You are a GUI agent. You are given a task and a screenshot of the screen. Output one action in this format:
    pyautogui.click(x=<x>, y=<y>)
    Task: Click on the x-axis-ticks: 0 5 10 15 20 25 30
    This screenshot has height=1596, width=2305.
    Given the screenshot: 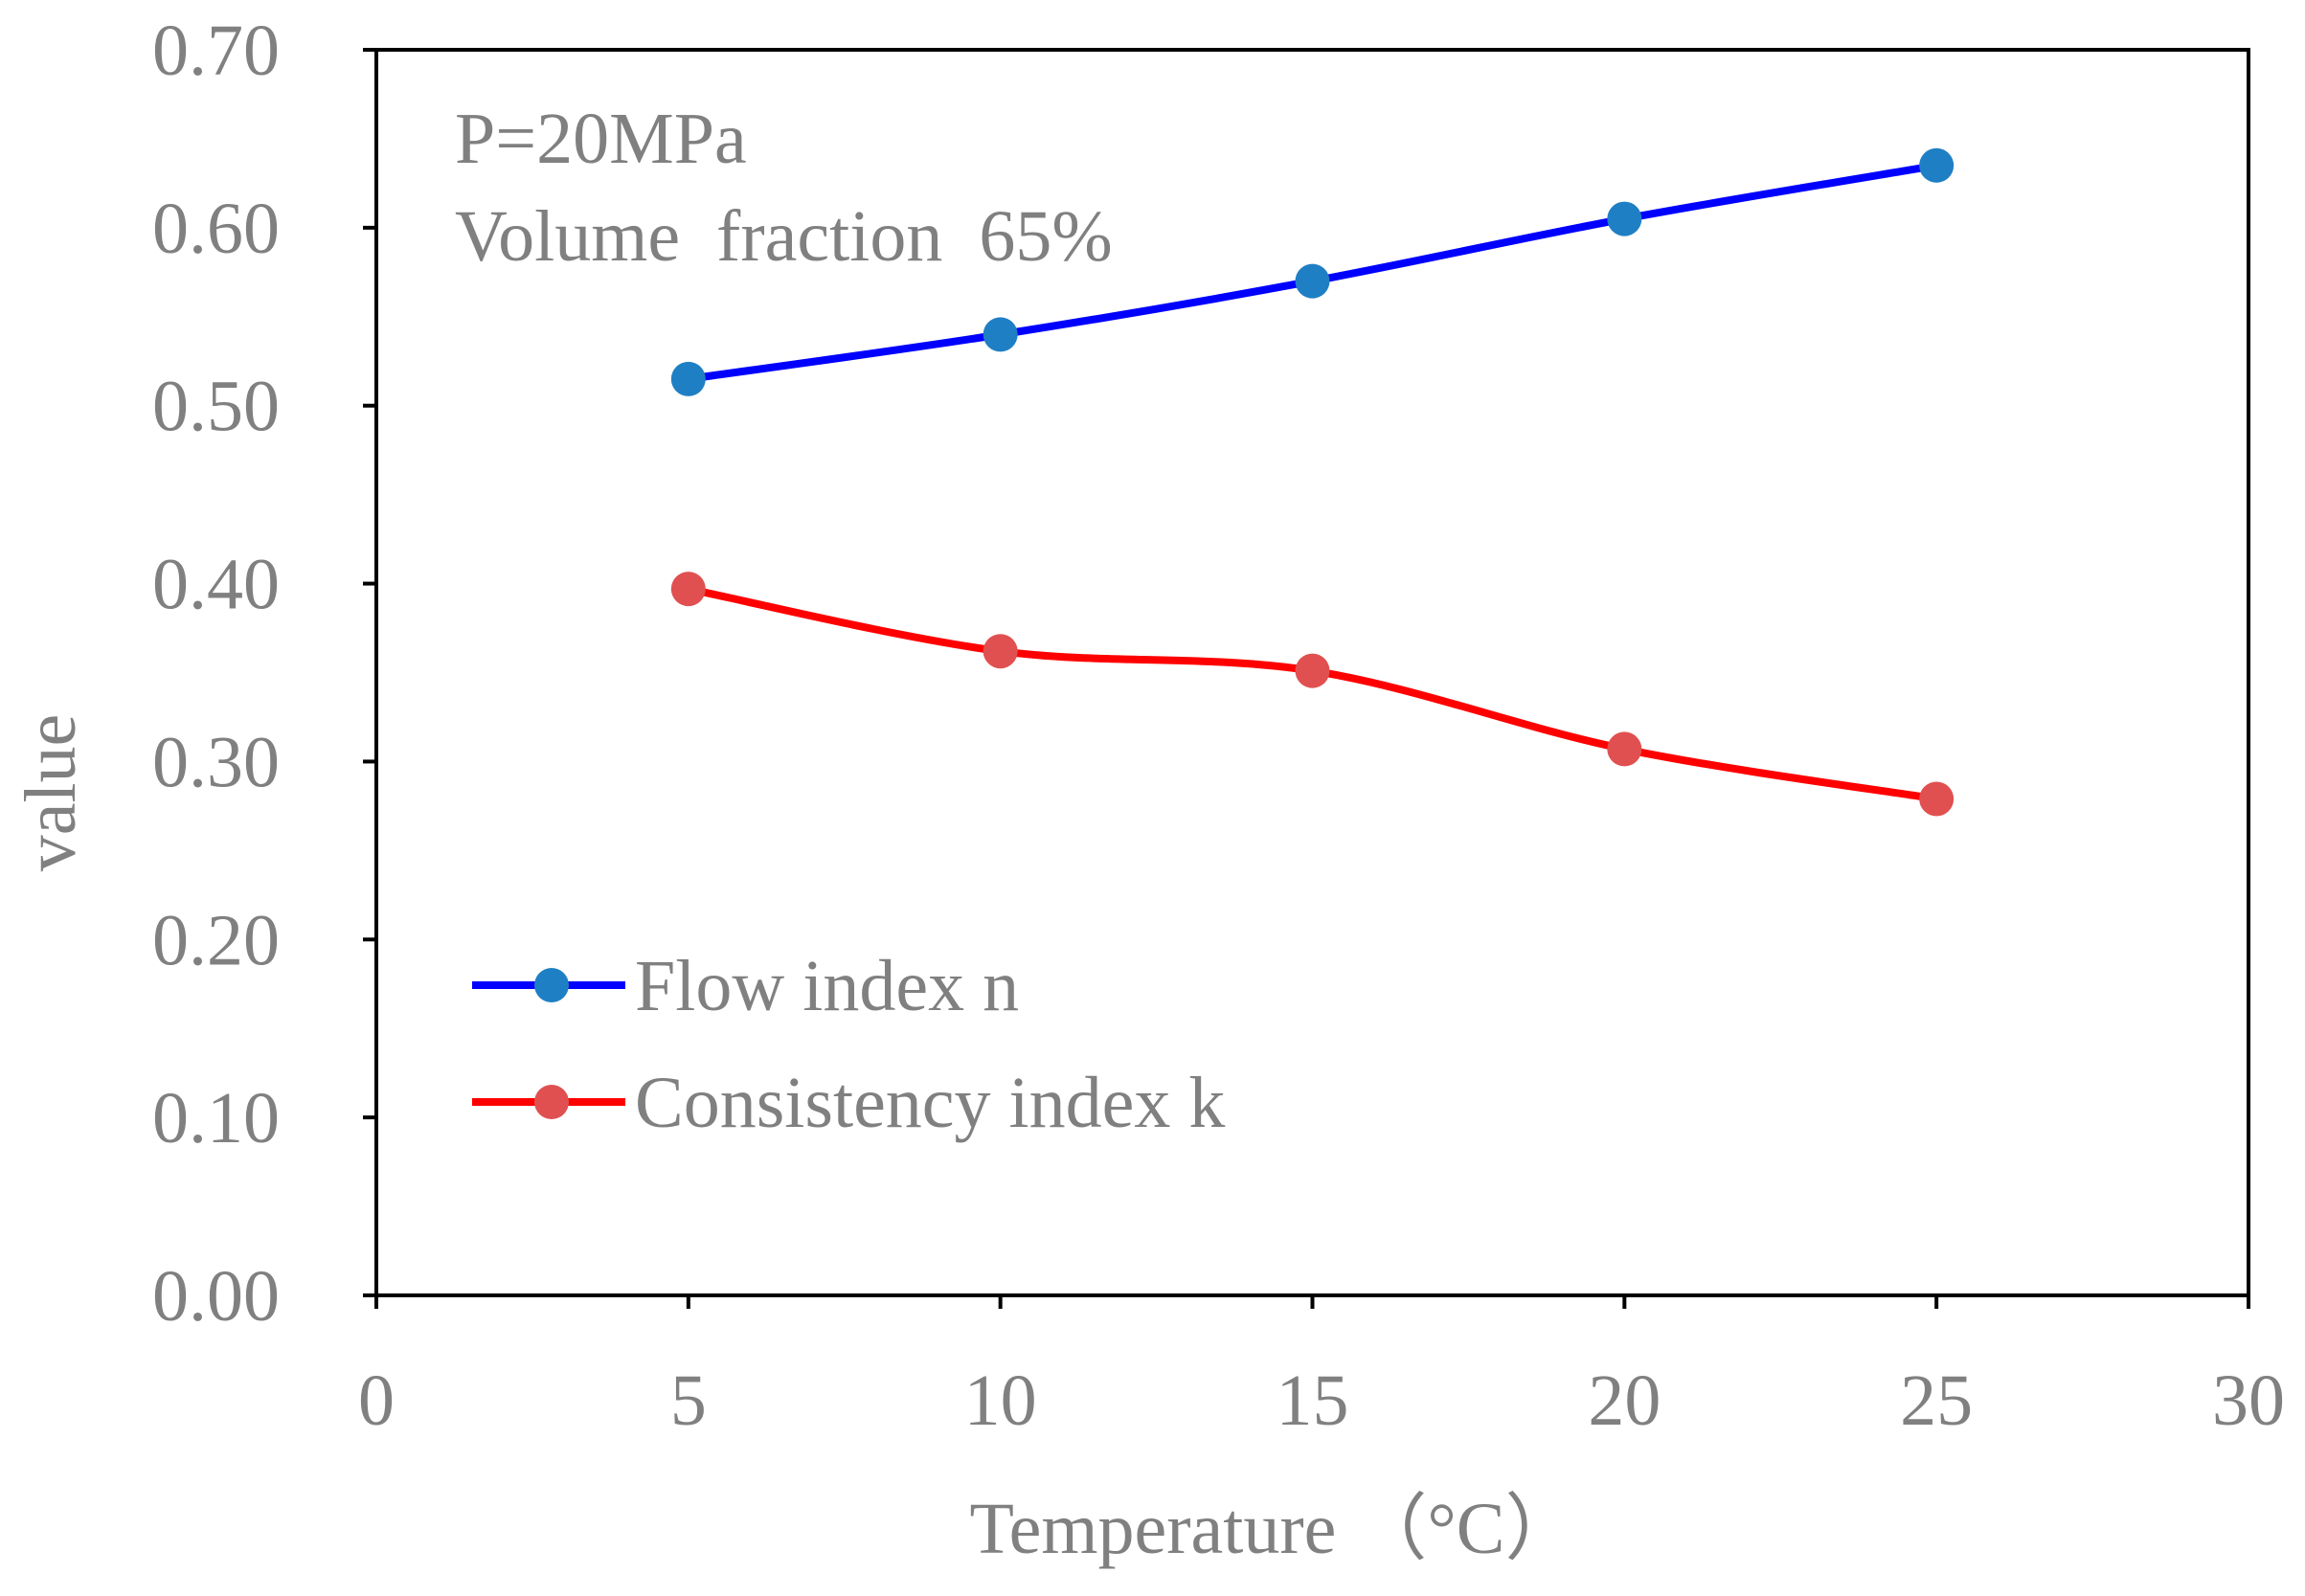 What is the action you would take?
    pyautogui.click(x=1321, y=1368)
    